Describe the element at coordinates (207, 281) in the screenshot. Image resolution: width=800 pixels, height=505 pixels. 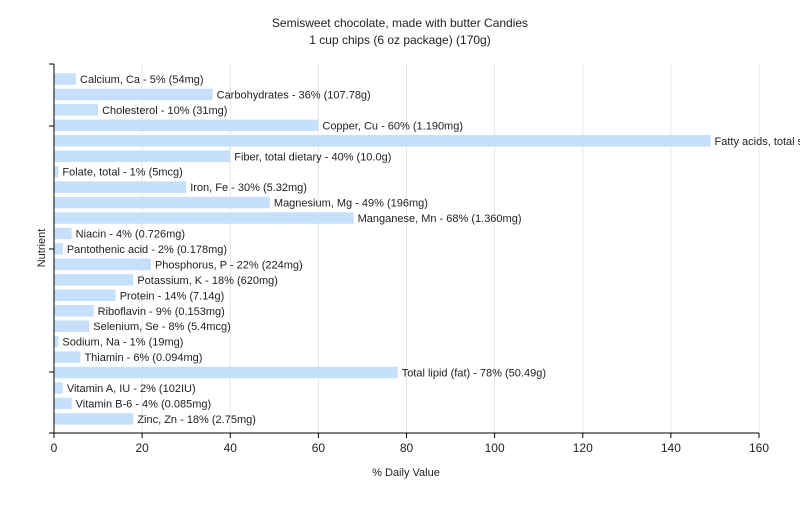
I see `bar-label: Potassium, K - 18% (620mg)` at that location.